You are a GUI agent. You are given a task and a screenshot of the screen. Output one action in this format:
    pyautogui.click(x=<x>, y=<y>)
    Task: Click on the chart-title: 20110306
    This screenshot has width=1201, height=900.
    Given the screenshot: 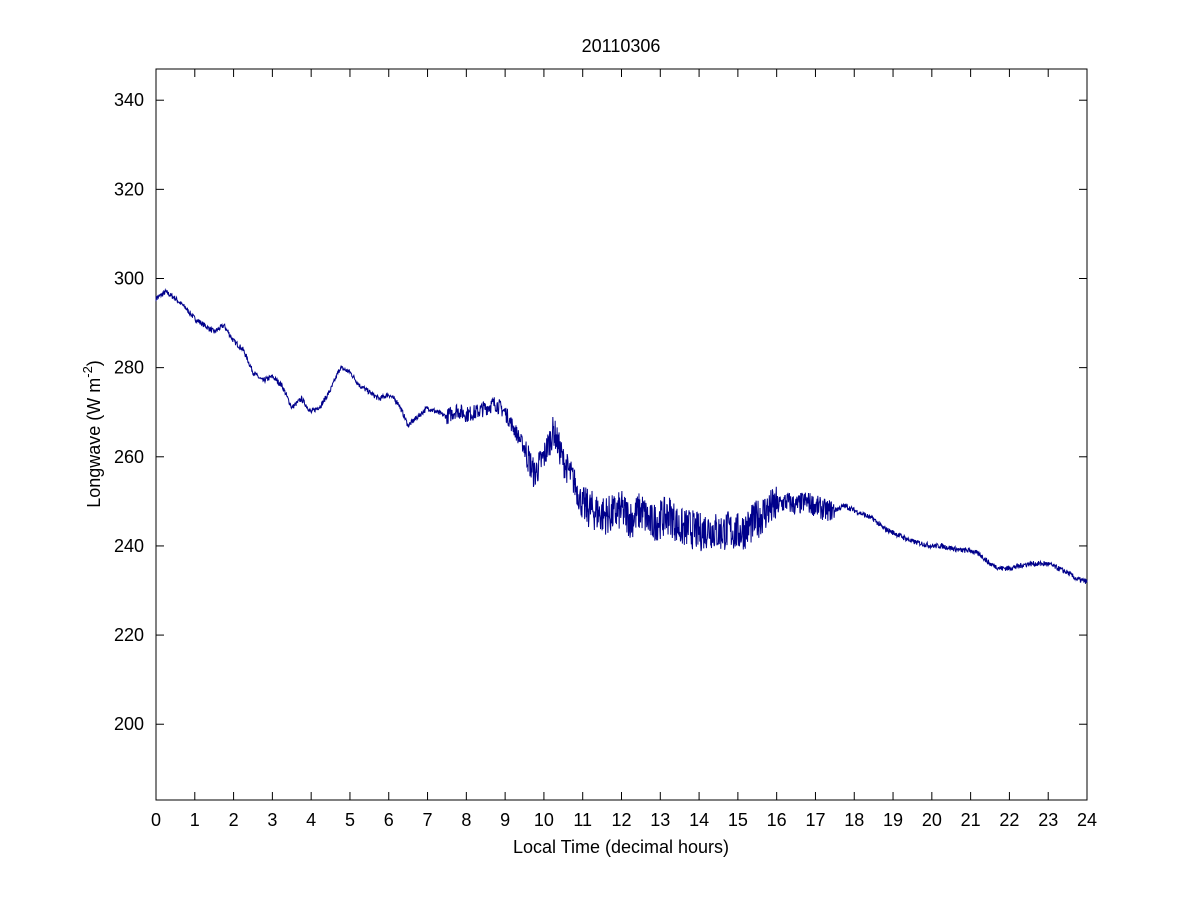 What is the action you would take?
    pyautogui.click(x=621, y=46)
    